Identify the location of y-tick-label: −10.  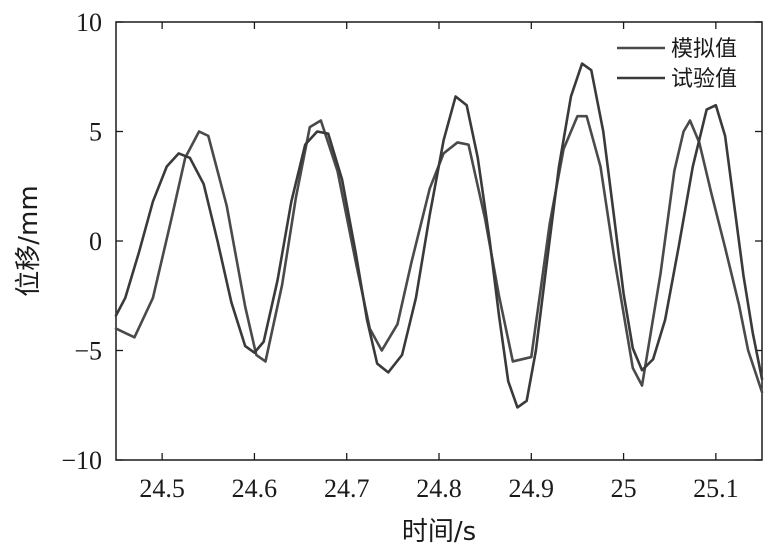
(81, 460).